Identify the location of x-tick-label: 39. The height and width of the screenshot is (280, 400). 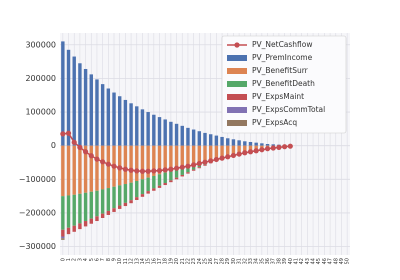
(285, 261).